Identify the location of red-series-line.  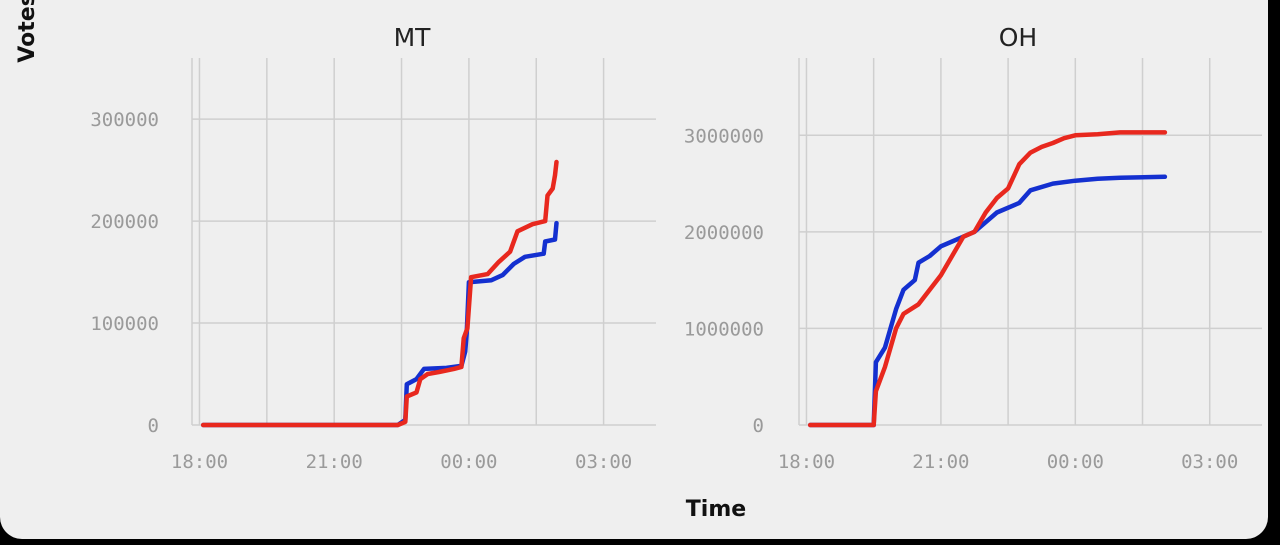
(379, 293).